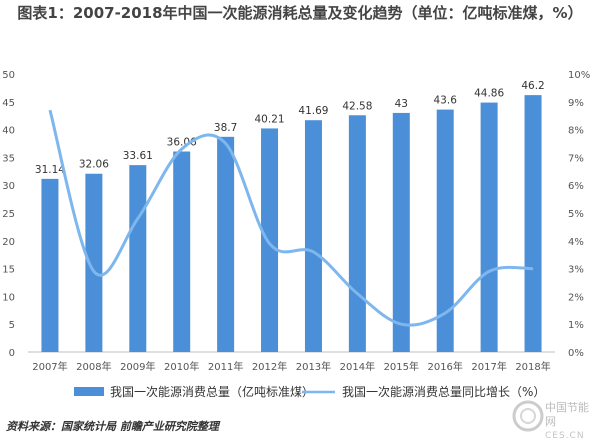 Image resolution: width=600 pixels, height=443 pixels. Describe the element at coordinates (446, 101) in the screenshot. I see `bar-data-label: 43.6` at that location.